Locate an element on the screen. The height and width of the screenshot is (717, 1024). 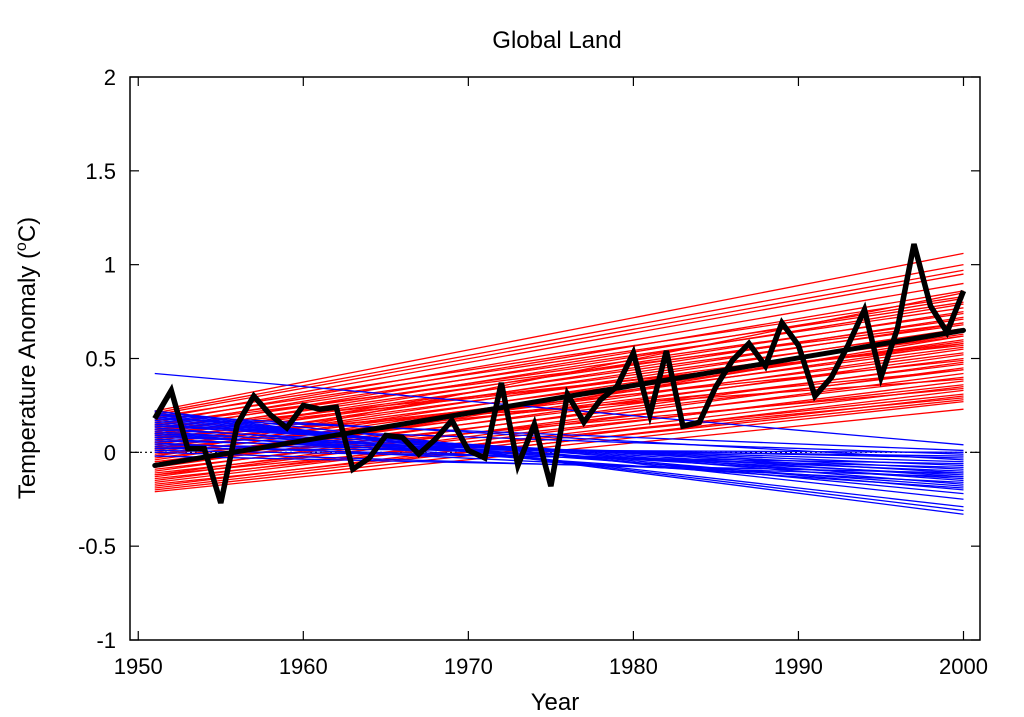
y-tick-label: 0 is located at coordinates (110, 452).